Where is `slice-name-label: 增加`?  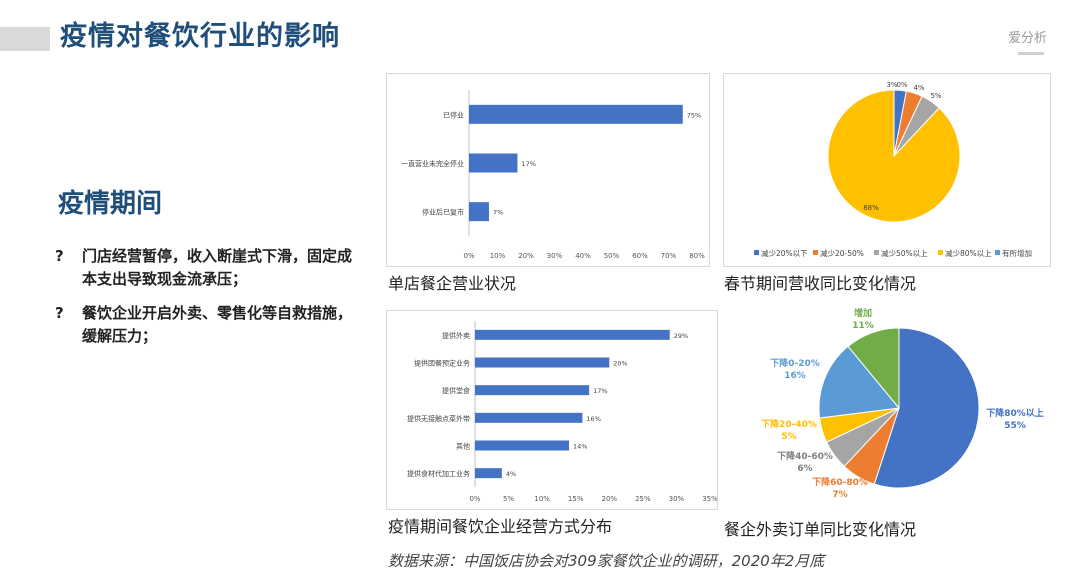 slice-name-label: 增加 is located at coordinates (863, 313).